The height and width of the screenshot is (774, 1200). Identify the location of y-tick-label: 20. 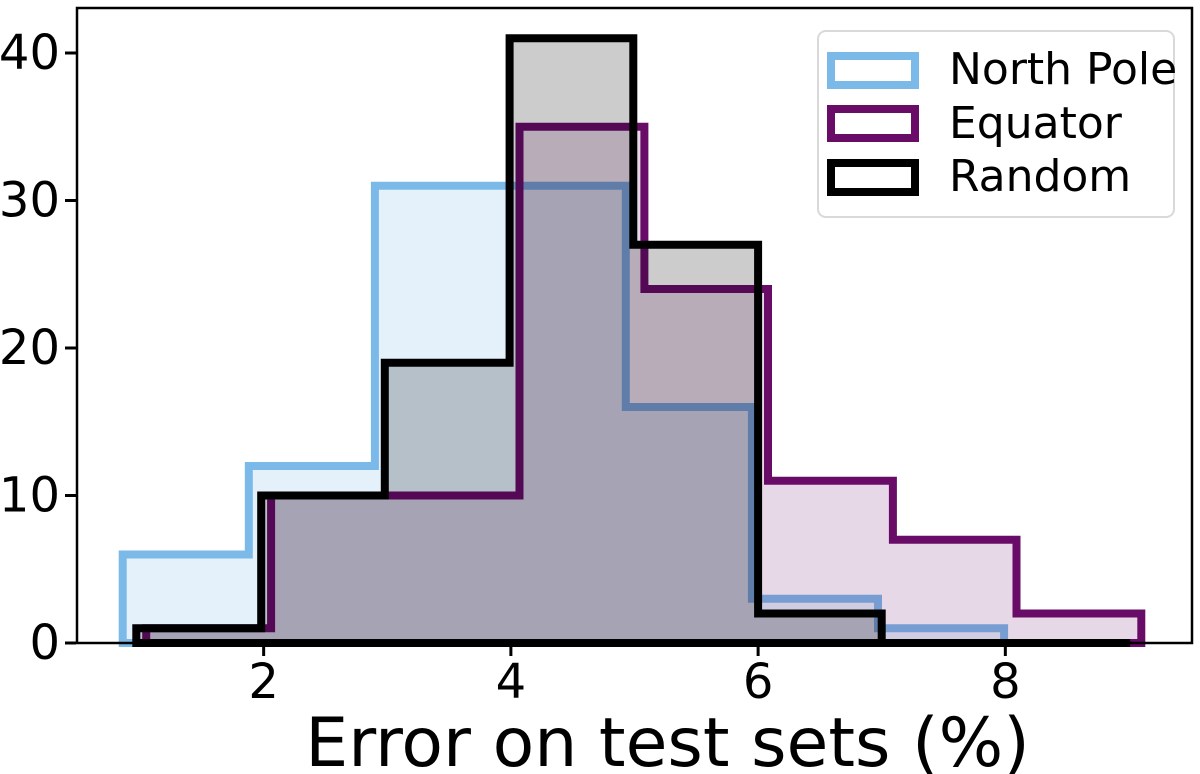
(30, 348).